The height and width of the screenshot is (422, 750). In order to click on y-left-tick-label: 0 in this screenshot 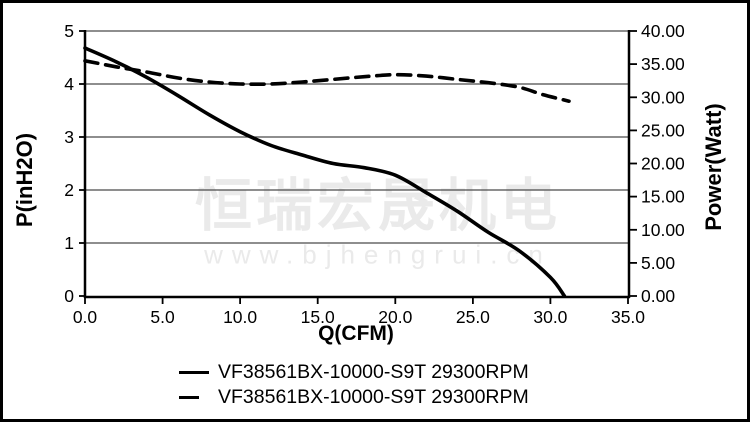, I will do `click(69, 296)`.